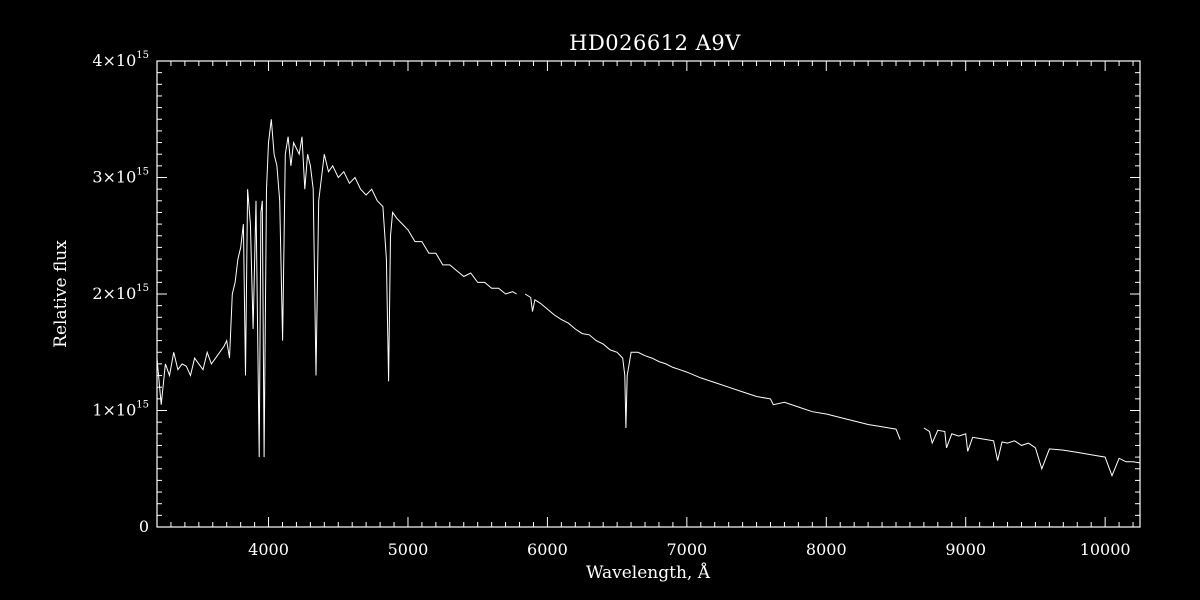 This screenshot has width=1200, height=600. What do you see at coordinates (120, 410) in the screenshot?
I see `y-tick-label: 1×10¹⁵` at bounding box center [120, 410].